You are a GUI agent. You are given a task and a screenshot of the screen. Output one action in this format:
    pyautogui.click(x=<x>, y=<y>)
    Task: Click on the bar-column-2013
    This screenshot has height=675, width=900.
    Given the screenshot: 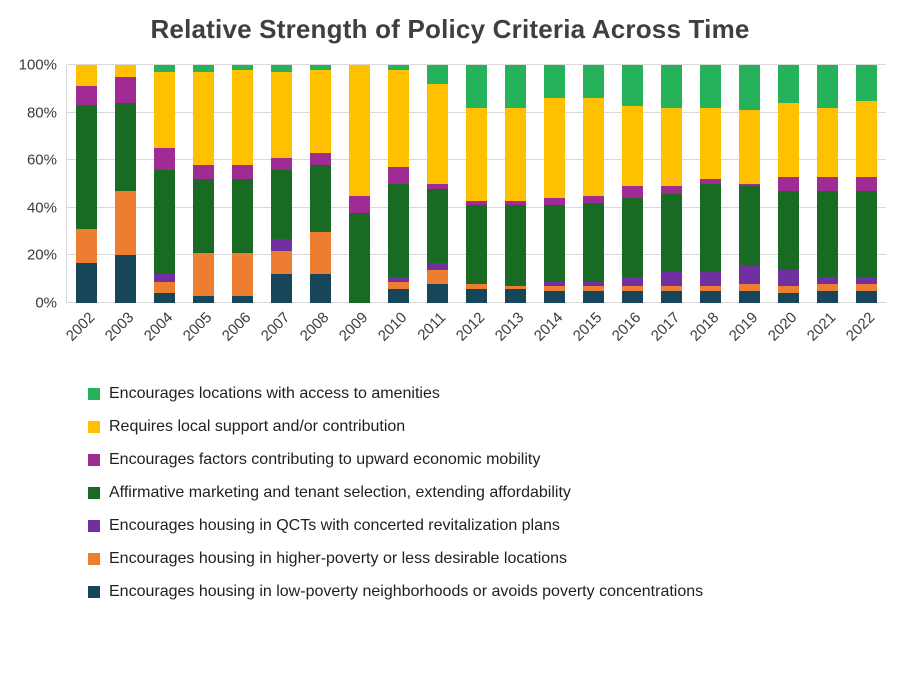 What is the action you would take?
    pyautogui.click(x=515, y=184)
    